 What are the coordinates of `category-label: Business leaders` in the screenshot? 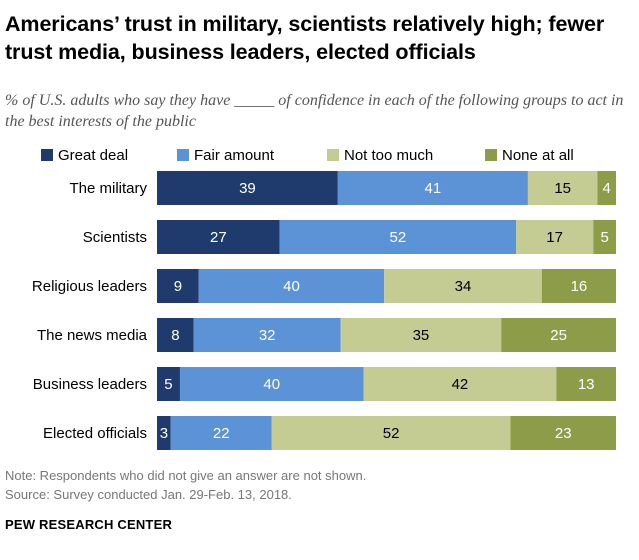 It's located at (90, 384).